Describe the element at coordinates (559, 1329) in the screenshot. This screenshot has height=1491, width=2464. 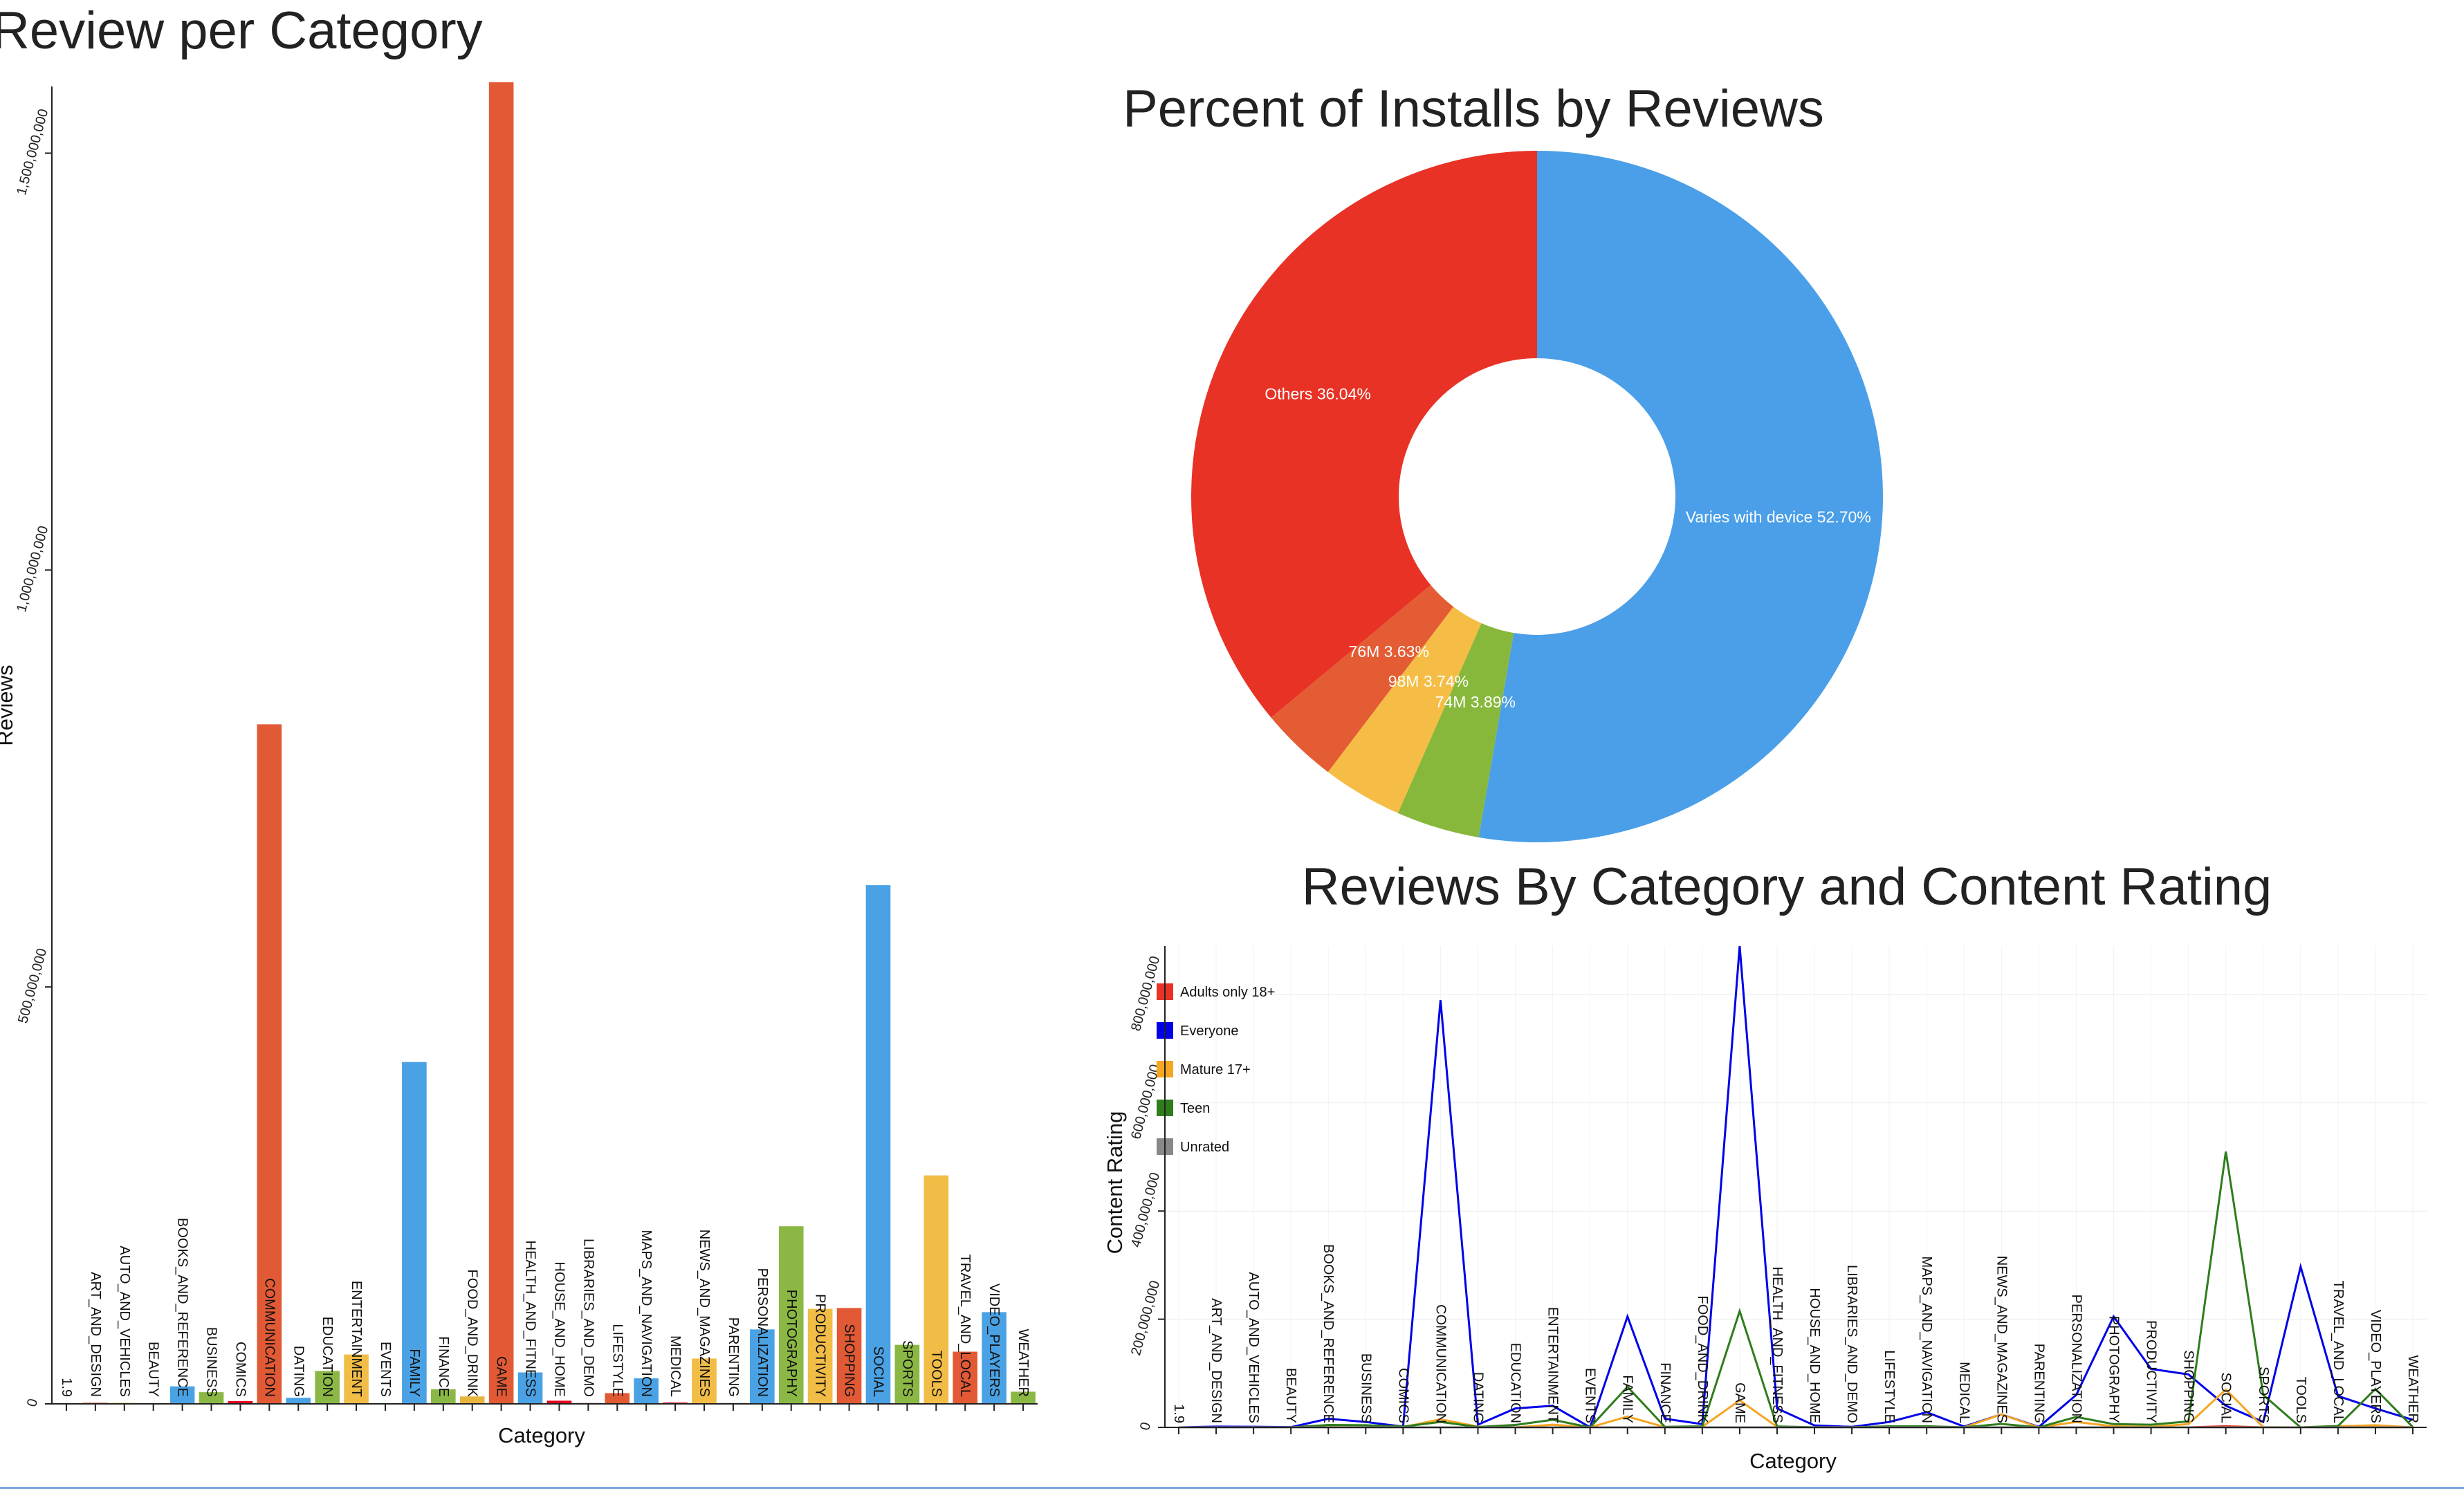
I see `bar-x-tick-label: HOUSE_AND_HOME` at that location.